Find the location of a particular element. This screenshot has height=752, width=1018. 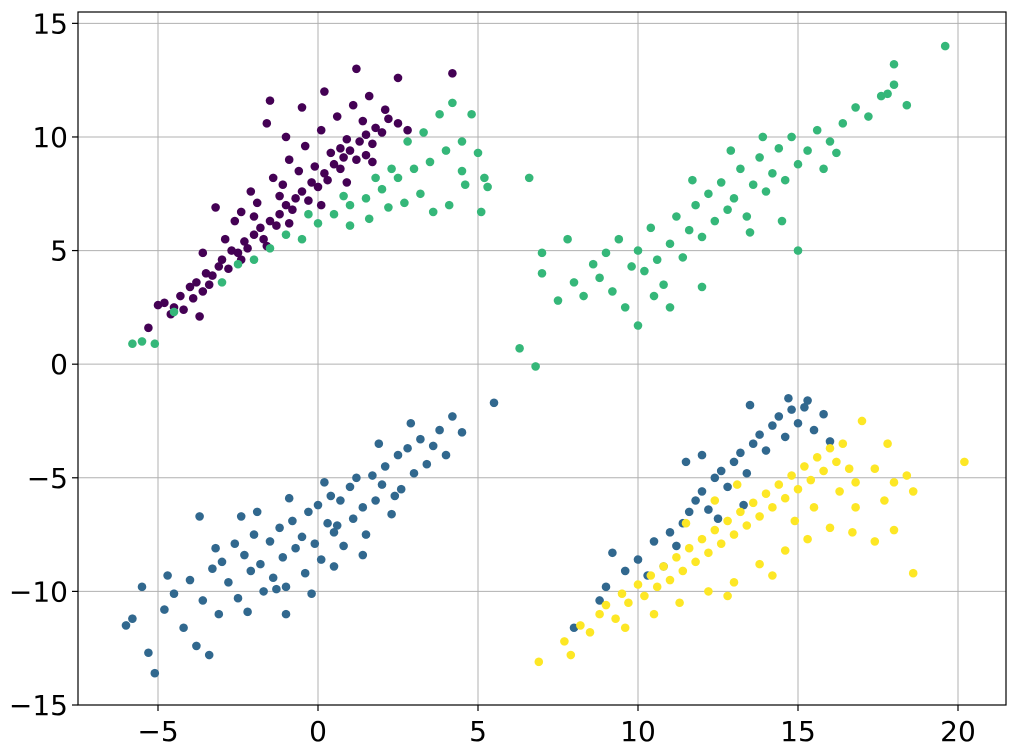

y-tick-label-2: −5 is located at coordinates (47, 478).